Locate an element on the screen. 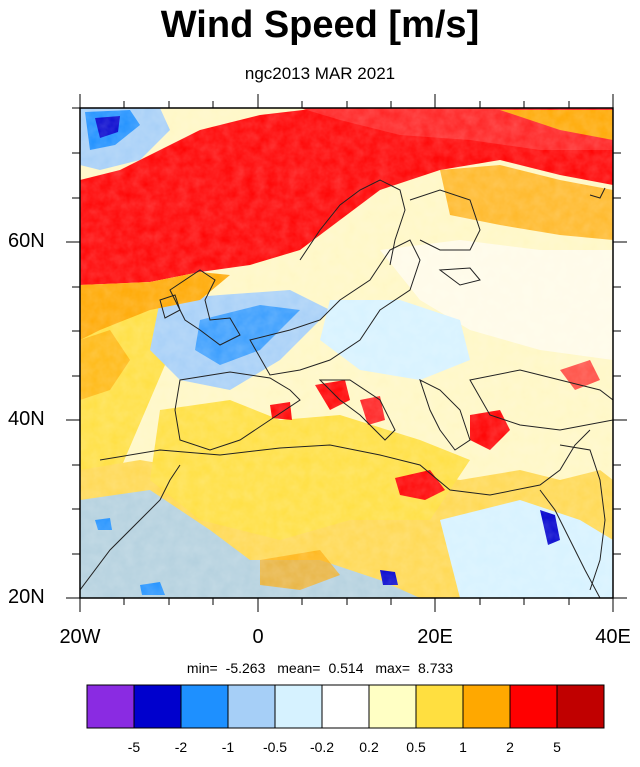  colorbar-label: 5 is located at coordinates (557, 747).